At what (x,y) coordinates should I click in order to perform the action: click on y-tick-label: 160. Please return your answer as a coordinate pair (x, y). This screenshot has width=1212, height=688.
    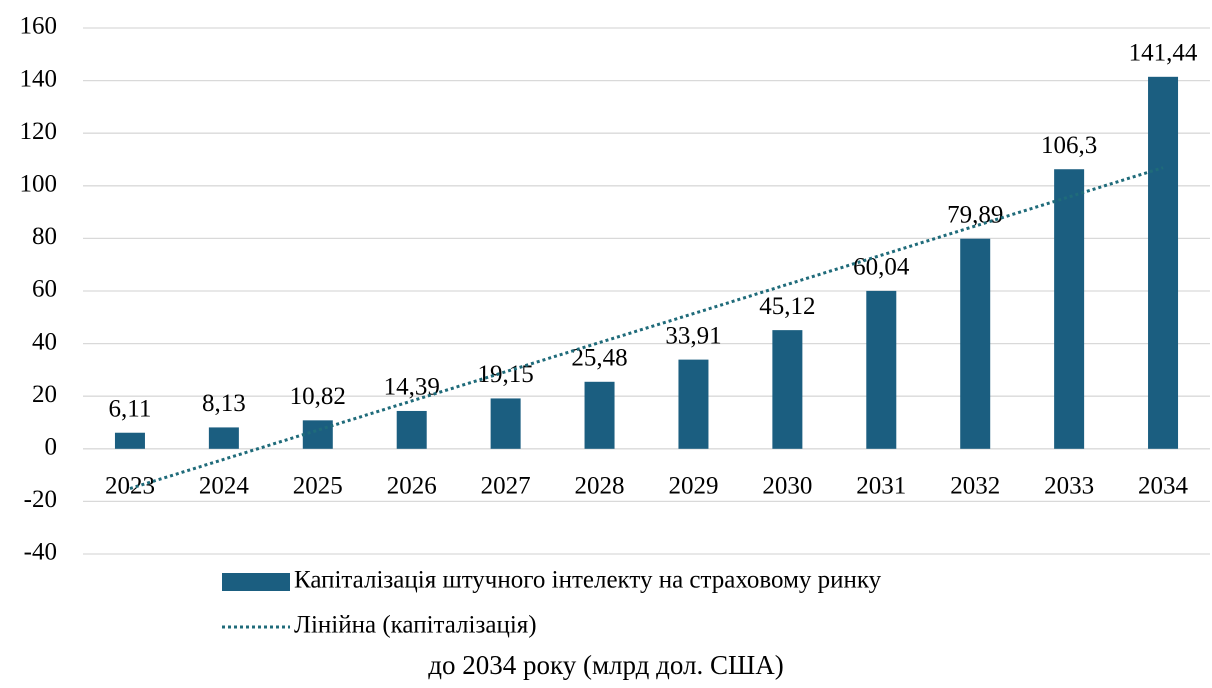
    Looking at the image, I should click on (39, 26).